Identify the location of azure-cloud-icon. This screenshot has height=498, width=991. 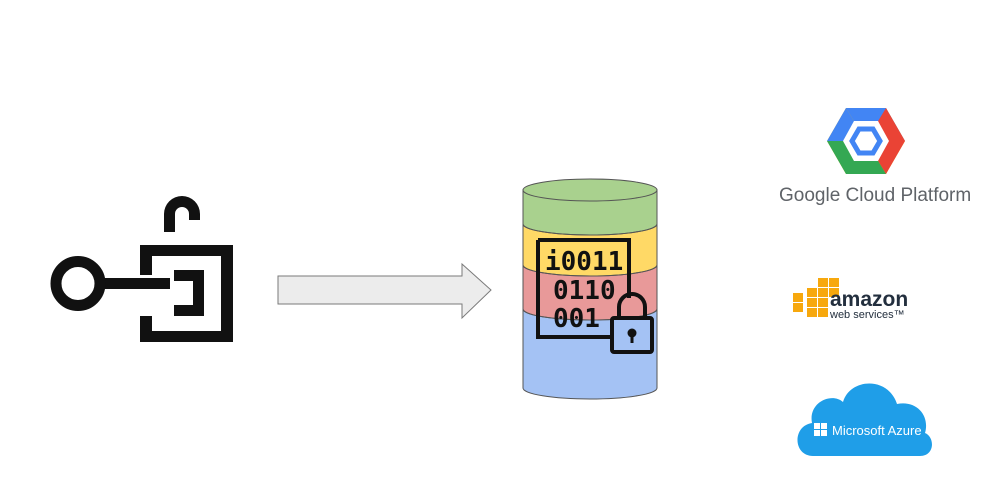
(864, 419).